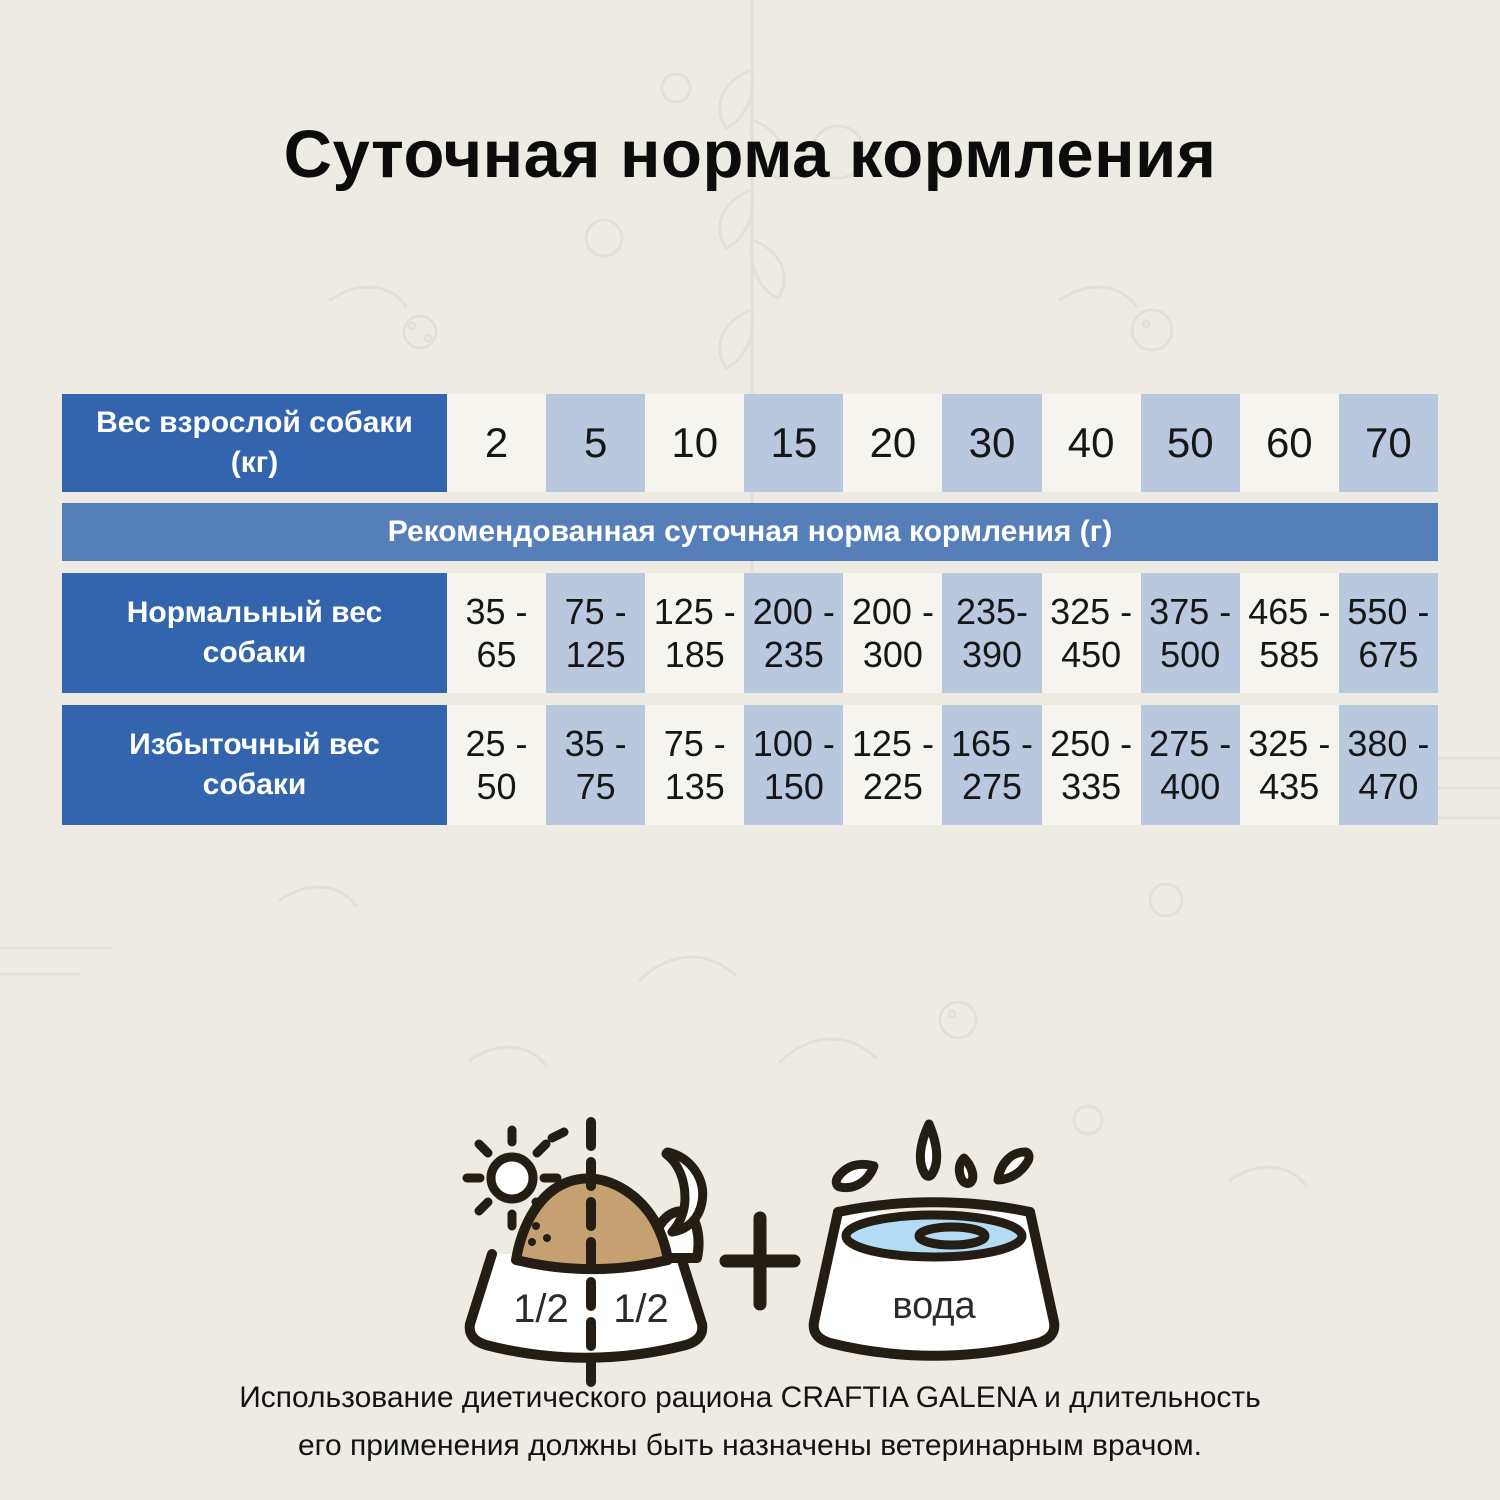 Image resolution: width=1500 pixels, height=1500 pixels. I want to click on weight-header-label: Вес взрослой собаки (кг), so click(254, 443).